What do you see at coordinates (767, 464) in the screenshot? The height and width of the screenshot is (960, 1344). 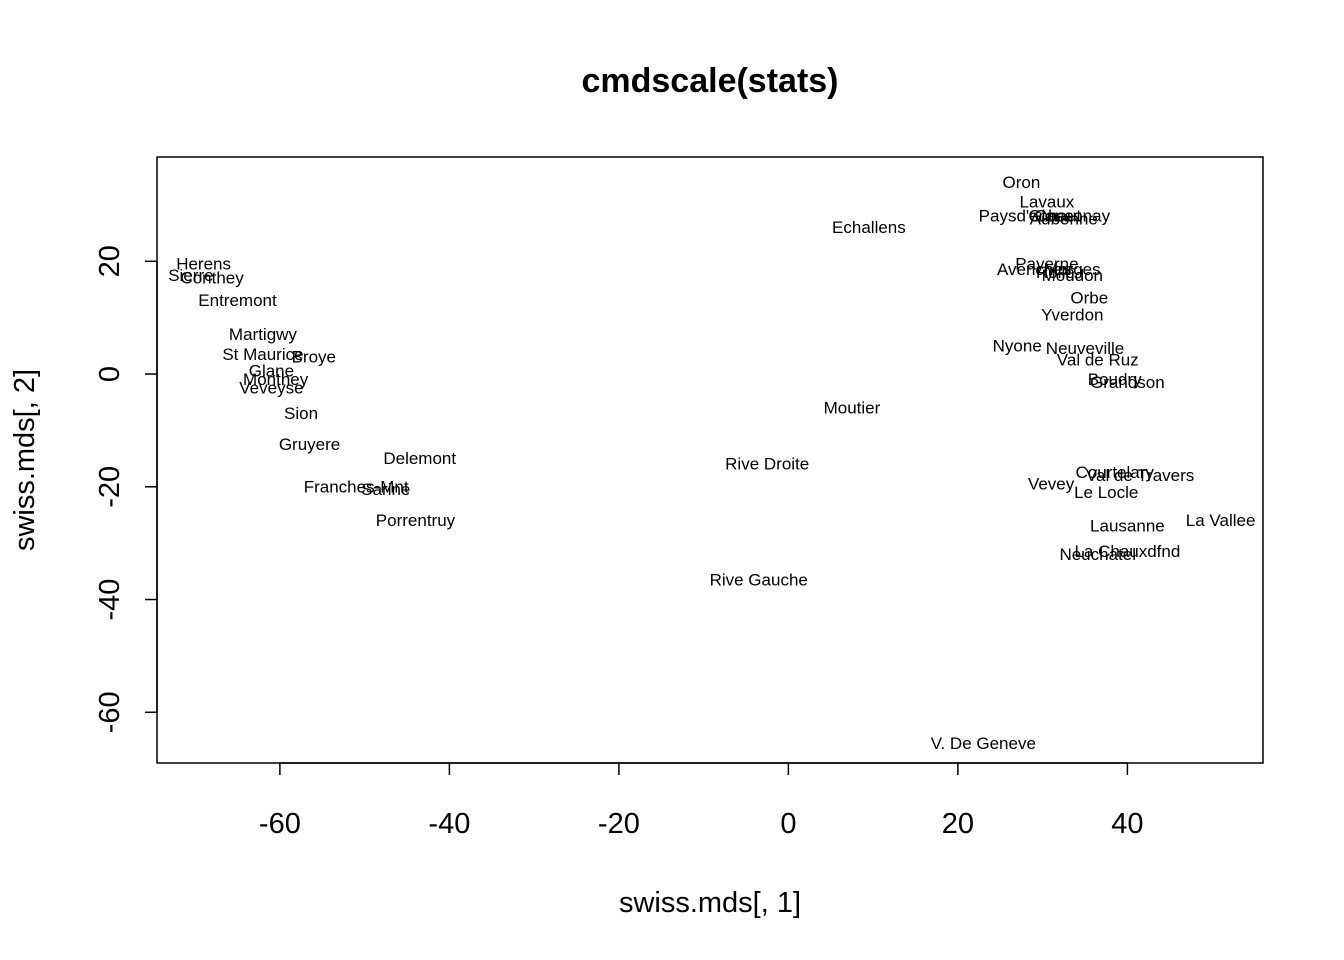 I see `point-label: Rive Droite` at bounding box center [767, 464].